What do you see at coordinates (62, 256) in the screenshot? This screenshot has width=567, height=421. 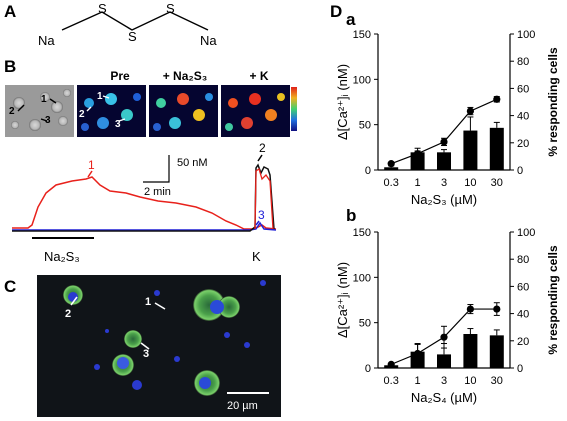 I see `stimulus-label: Na₂S₃` at bounding box center [62, 256].